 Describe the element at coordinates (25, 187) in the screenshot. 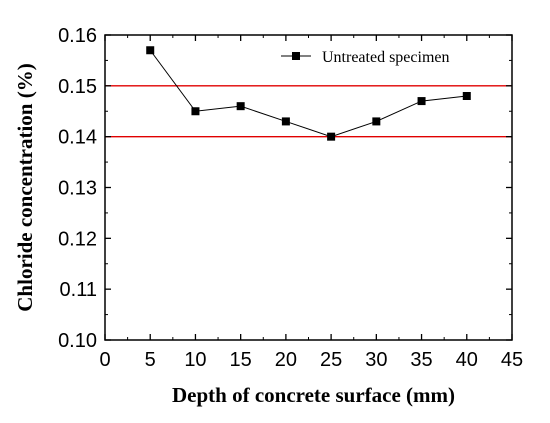

I see `y-axis-label: Chloride concentration (%)` at that location.